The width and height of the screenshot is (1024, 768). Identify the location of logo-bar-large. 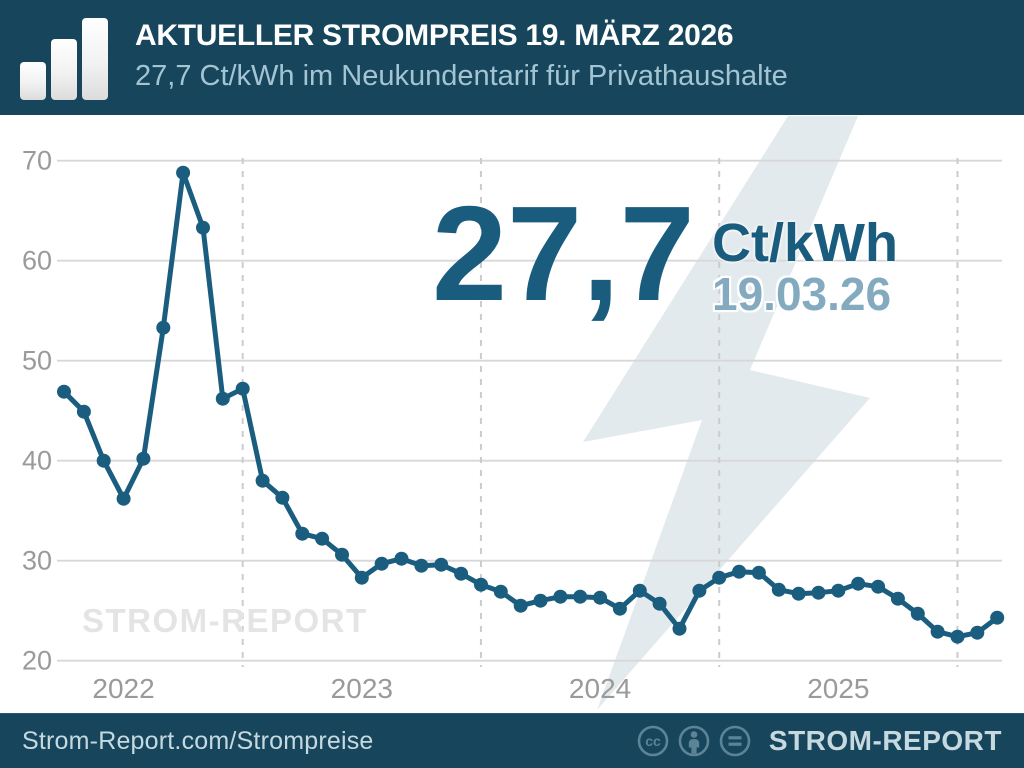
(95, 59).